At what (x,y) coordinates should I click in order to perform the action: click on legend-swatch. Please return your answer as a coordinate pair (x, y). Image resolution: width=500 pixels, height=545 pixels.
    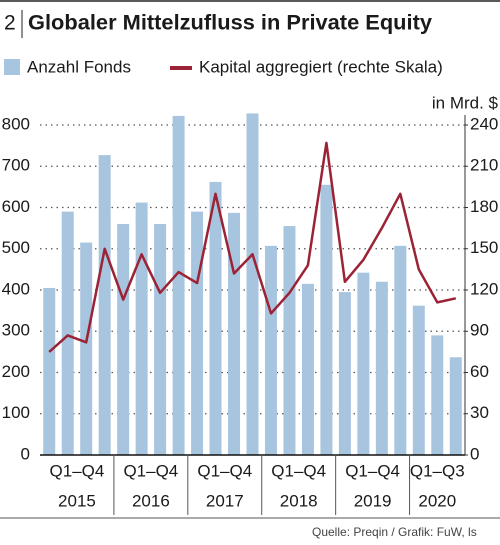
    Looking at the image, I should click on (12, 67).